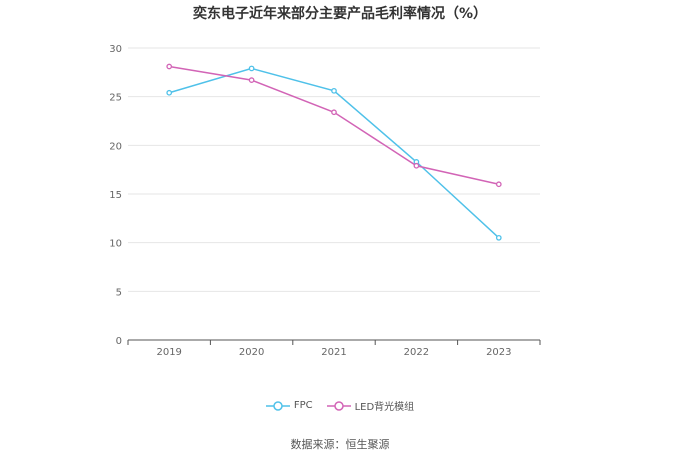 This screenshot has width=680, height=460. What do you see at coordinates (333, 352) in the screenshot?
I see `x-tick-label: 2021` at bounding box center [333, 352].